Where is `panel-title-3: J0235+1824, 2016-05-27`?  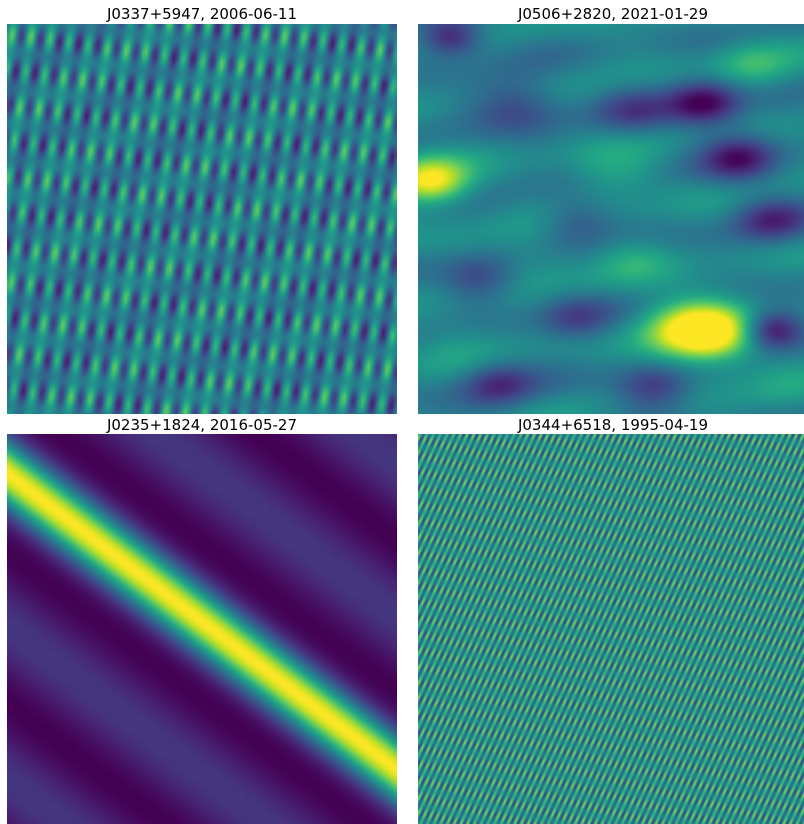 panel-title-3: J0235+1824, 2016-05-27 is located at coordinates (202, 425).